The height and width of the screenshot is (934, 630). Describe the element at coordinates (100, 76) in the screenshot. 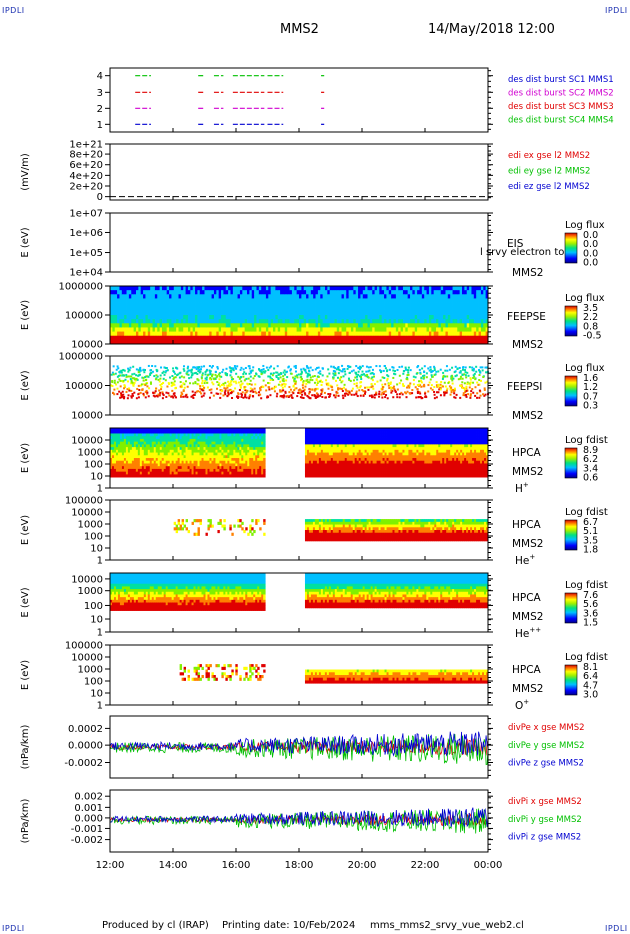

I see `y-tick-label: 4` at that location.